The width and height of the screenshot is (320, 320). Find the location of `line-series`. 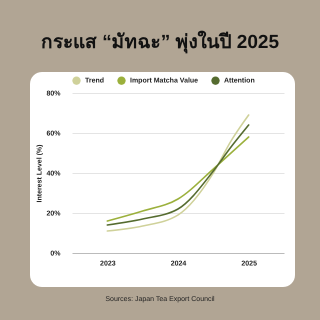

line-series is located at coordinates (178, 179).